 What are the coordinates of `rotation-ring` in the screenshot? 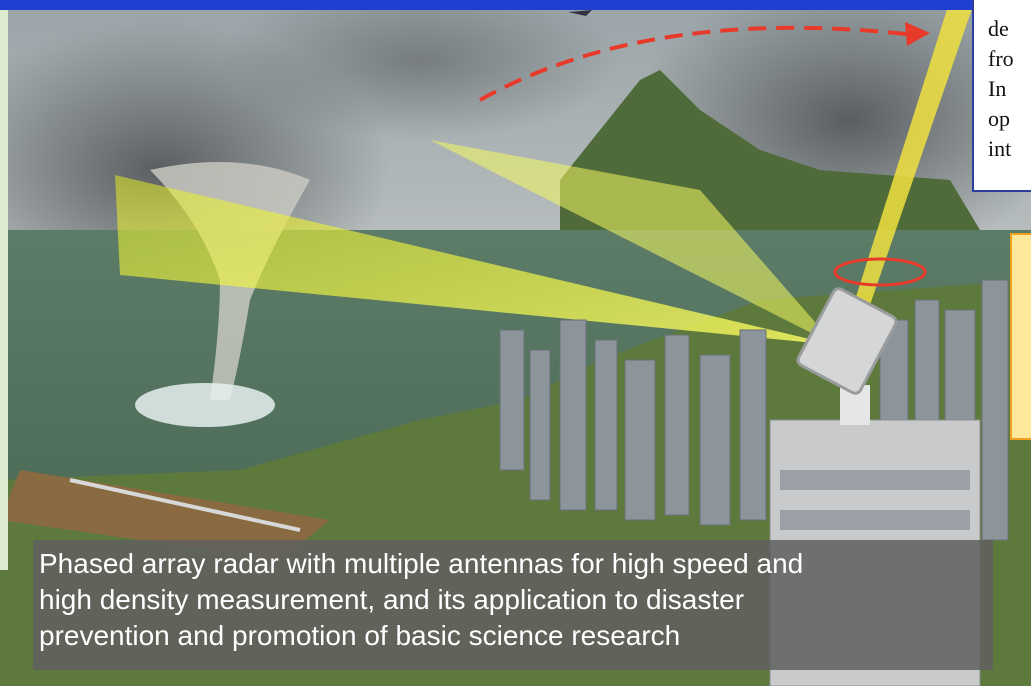 It's located at (880, 272).